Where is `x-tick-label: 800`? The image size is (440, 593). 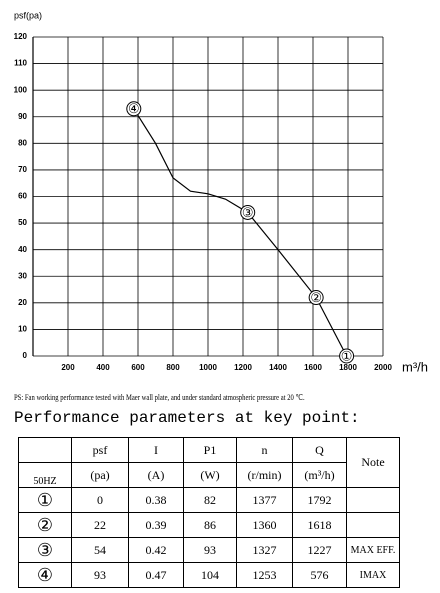
x-tick-label: 800 is located at coordinates (173, 367).